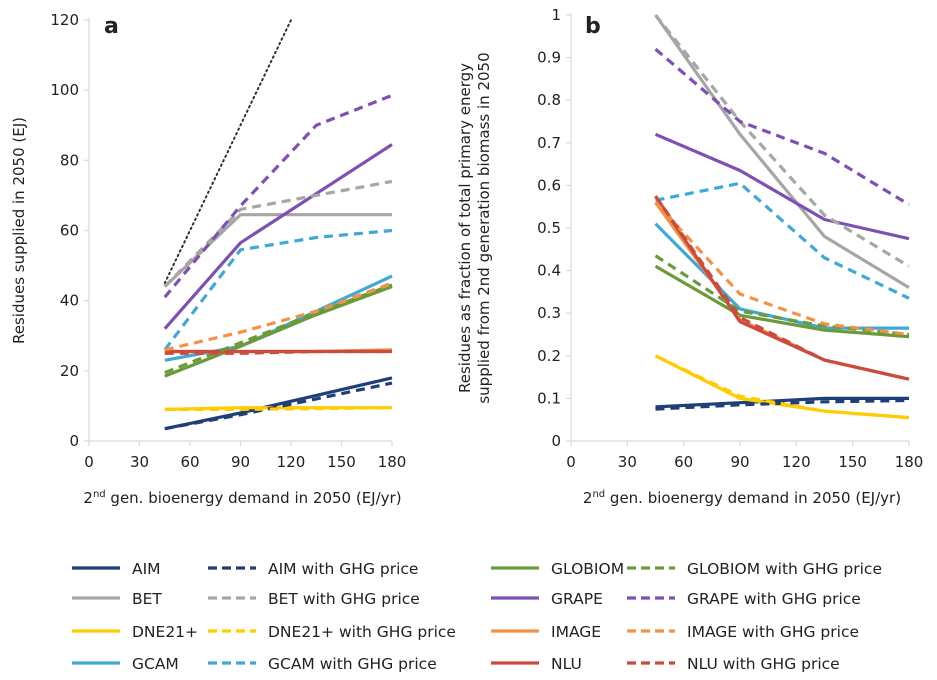 The height and width of the screenshot is (680, 937). I want to click on legend-item-globiom: GLOBIOM, so click(557, 569).